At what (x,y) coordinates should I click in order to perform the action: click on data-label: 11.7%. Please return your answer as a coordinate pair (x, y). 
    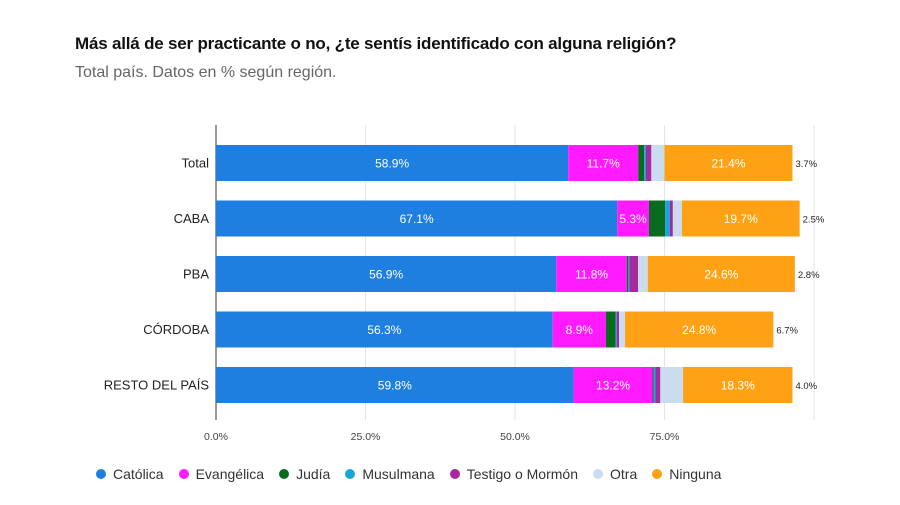
    Looking at the image, I should click on (603, 164).